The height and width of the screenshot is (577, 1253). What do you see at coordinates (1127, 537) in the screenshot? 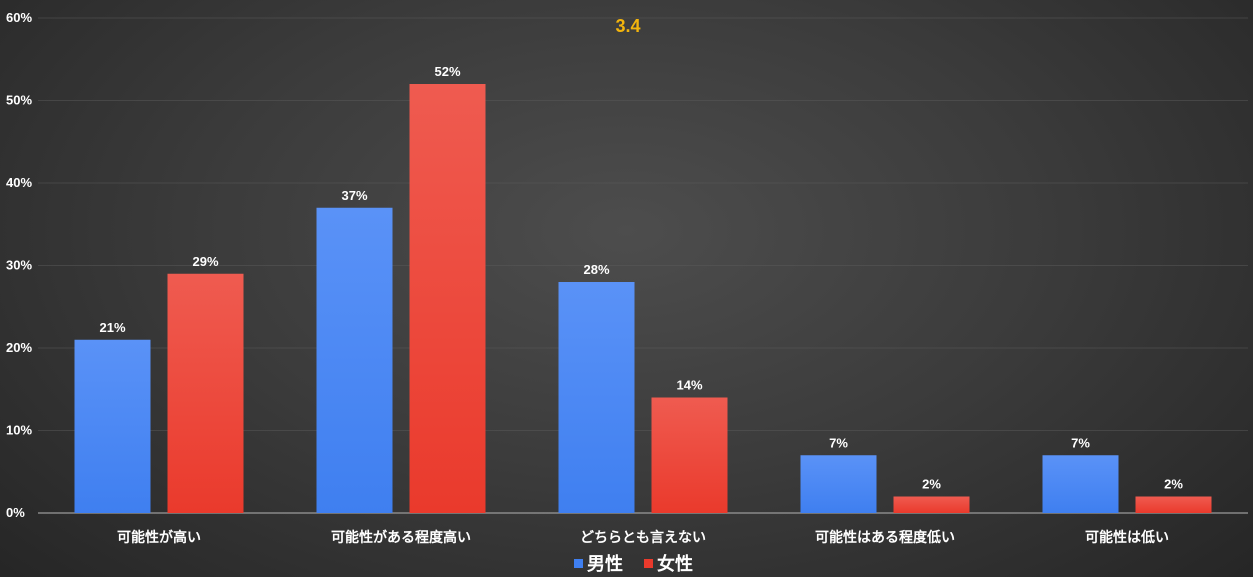
I see `category-label: 可能性は低い` at bounding box center [1127, 537].